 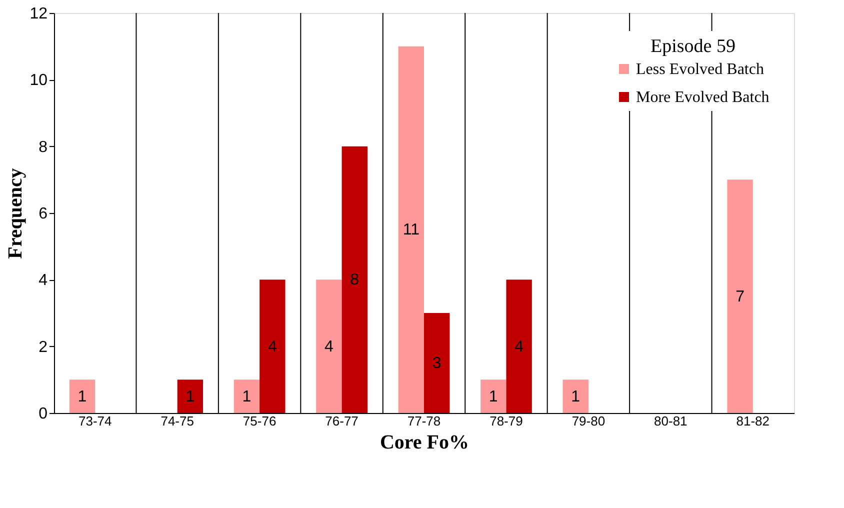 What do you see at coordinates (753, 421) in the screenshot?
I see `x-tick-label: 81-82` at bounding box center [753, 421].